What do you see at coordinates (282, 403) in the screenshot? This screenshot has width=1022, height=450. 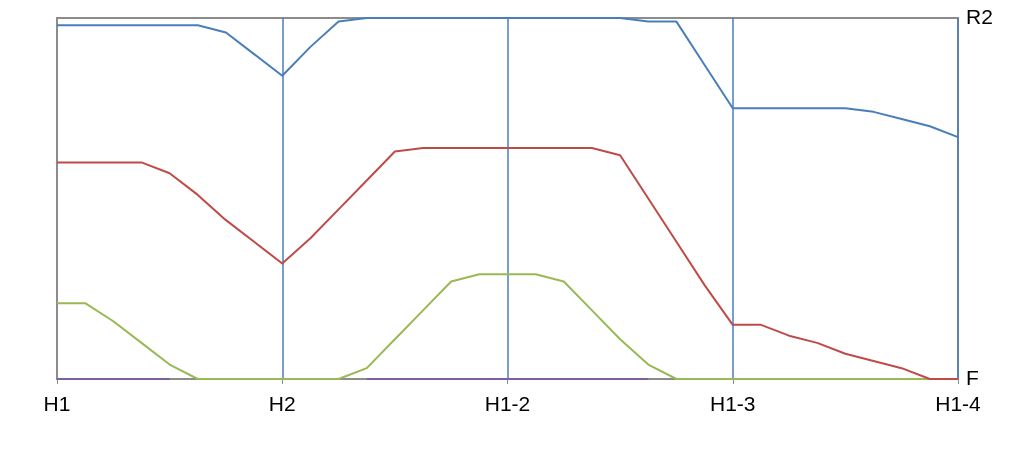 I see `x-tick-label: H2` at bounding box center [282, 403].